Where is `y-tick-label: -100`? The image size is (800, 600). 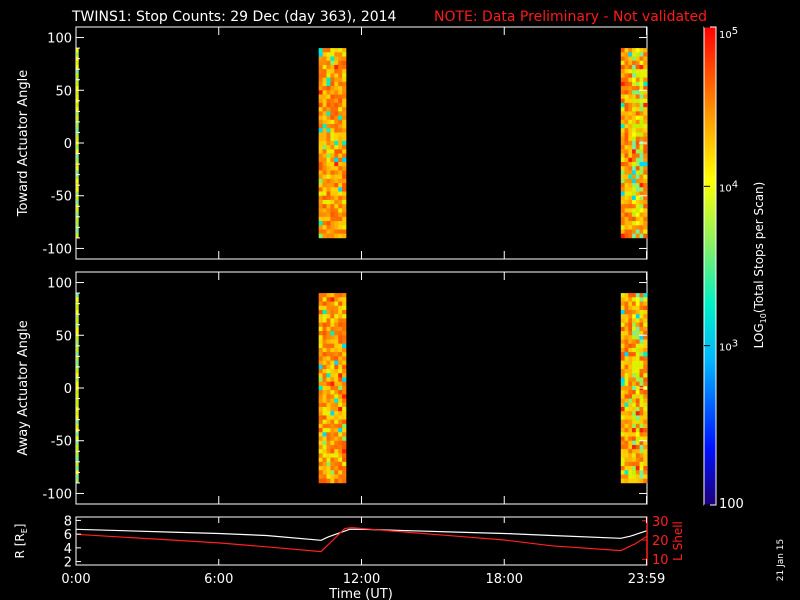 y-tick-label: -100 is located at coordinates (57, 494).